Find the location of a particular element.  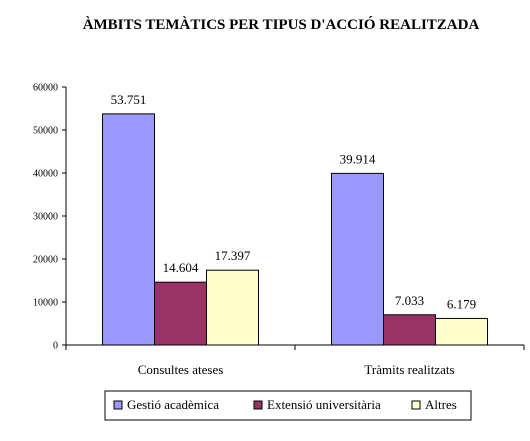

y-tick-label: 0 is located at coordinates (55, 346).